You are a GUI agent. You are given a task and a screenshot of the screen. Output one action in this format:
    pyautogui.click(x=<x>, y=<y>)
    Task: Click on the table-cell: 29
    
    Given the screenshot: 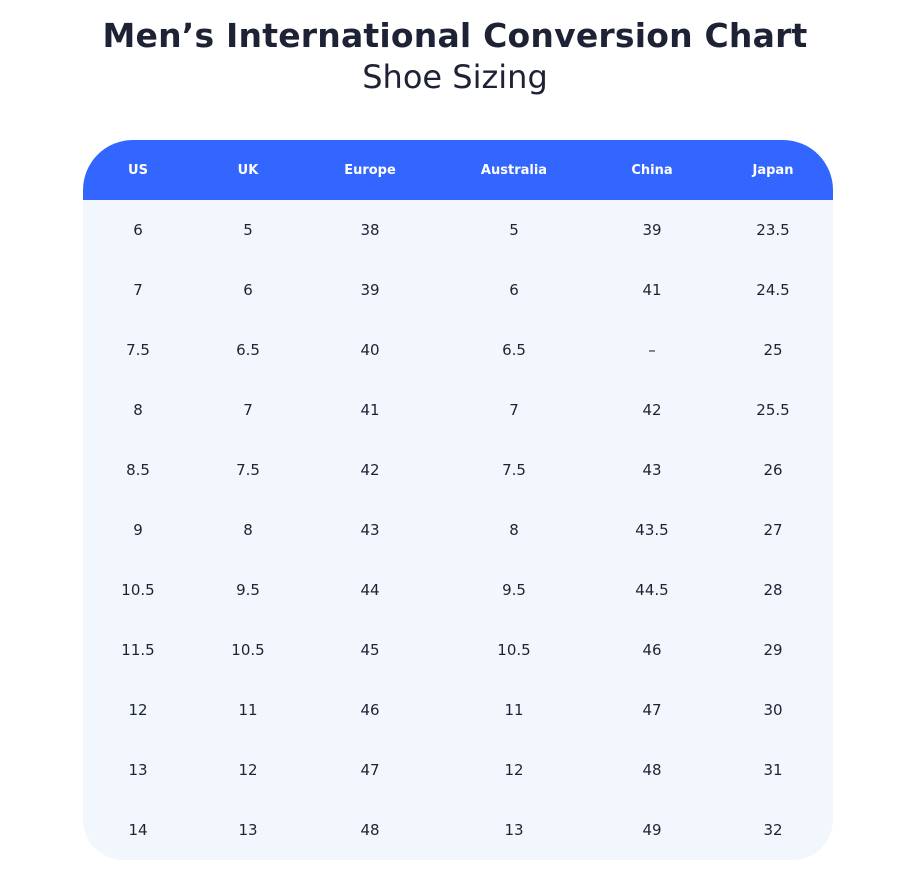 What is the action you would take?
    pyautogui.click(x=773, y=650)
    